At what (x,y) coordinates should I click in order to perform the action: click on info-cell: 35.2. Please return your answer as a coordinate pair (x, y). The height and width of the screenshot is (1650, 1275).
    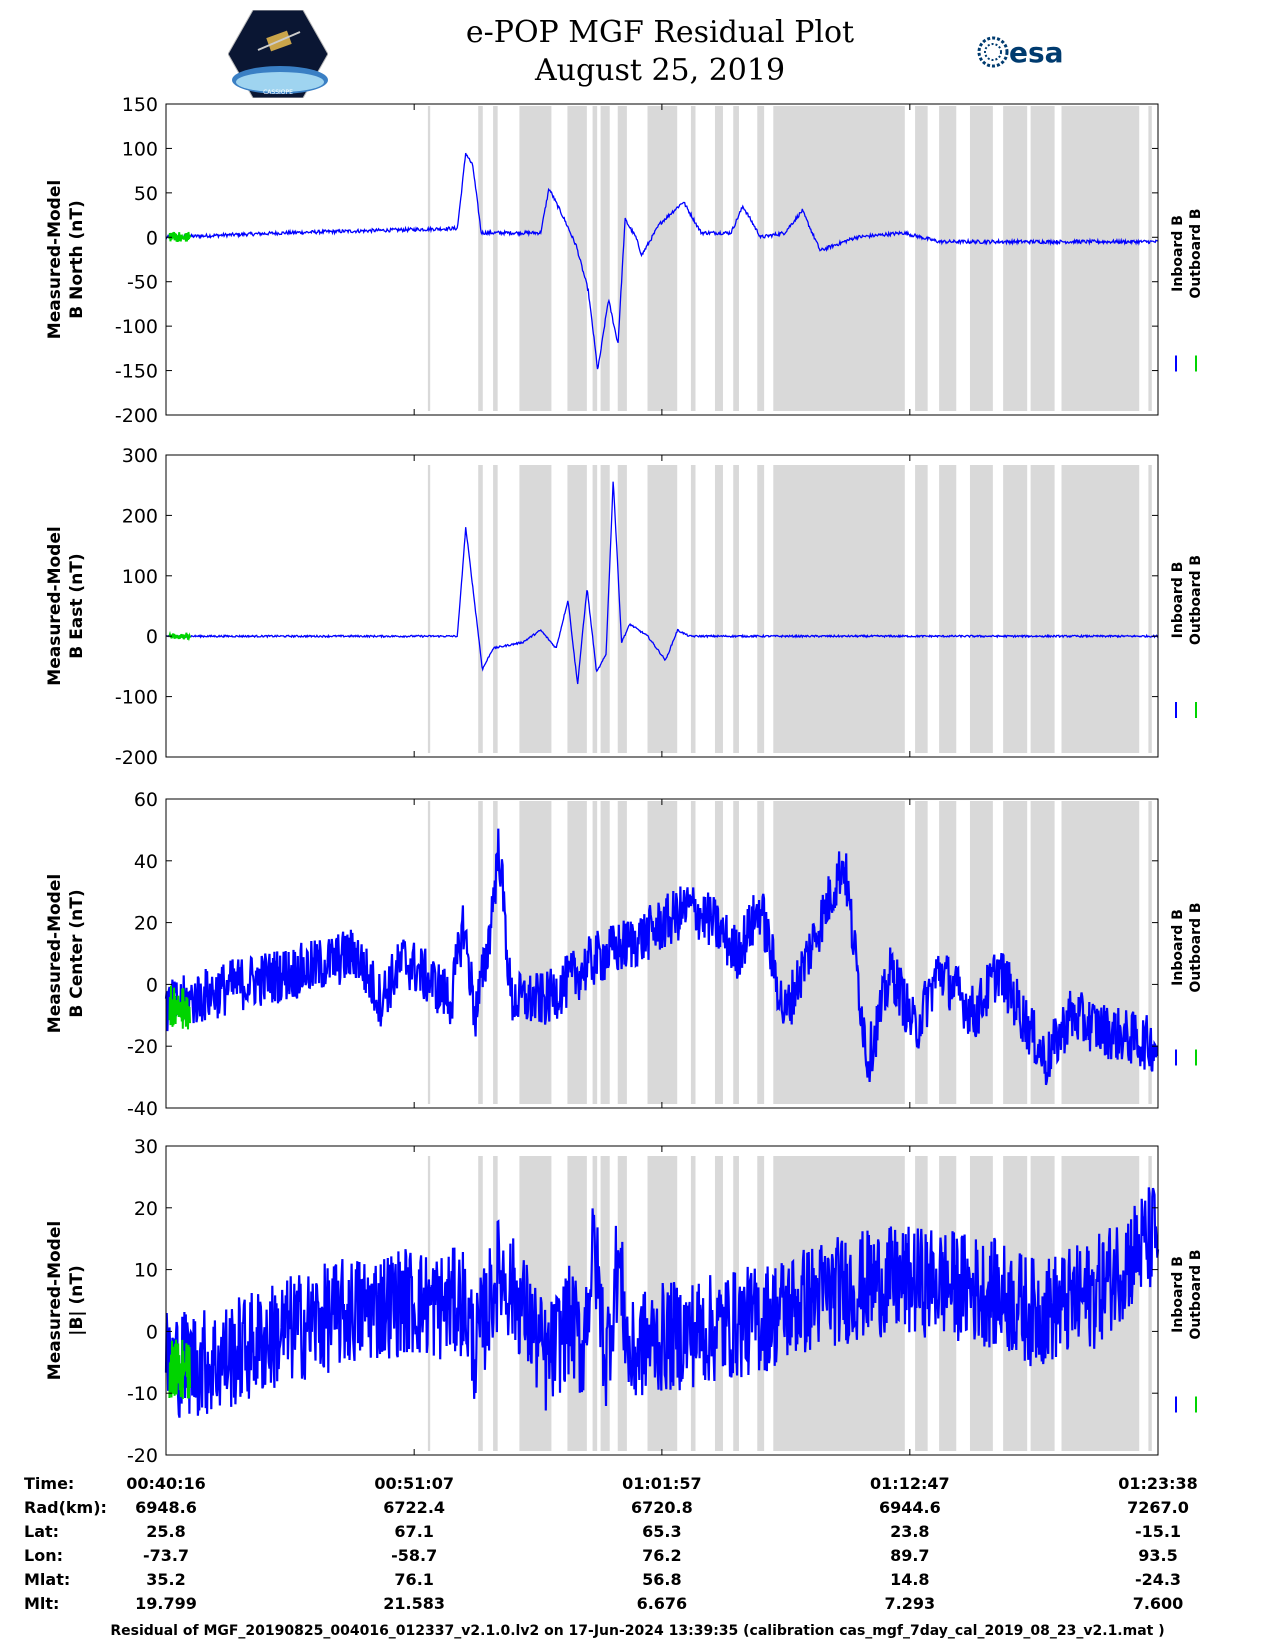
    Looking at the image, I should click on (165, 1579).